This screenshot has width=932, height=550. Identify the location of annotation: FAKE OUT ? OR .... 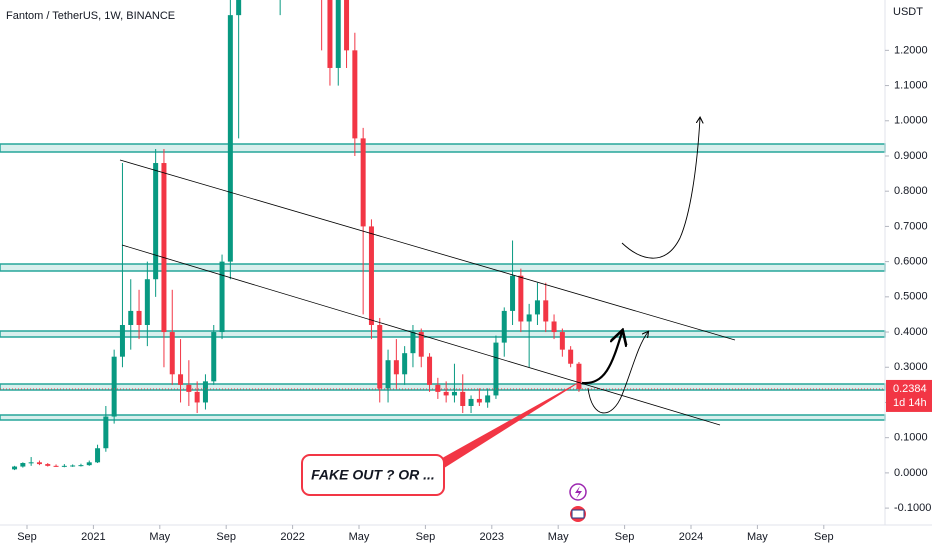
(373, 475).